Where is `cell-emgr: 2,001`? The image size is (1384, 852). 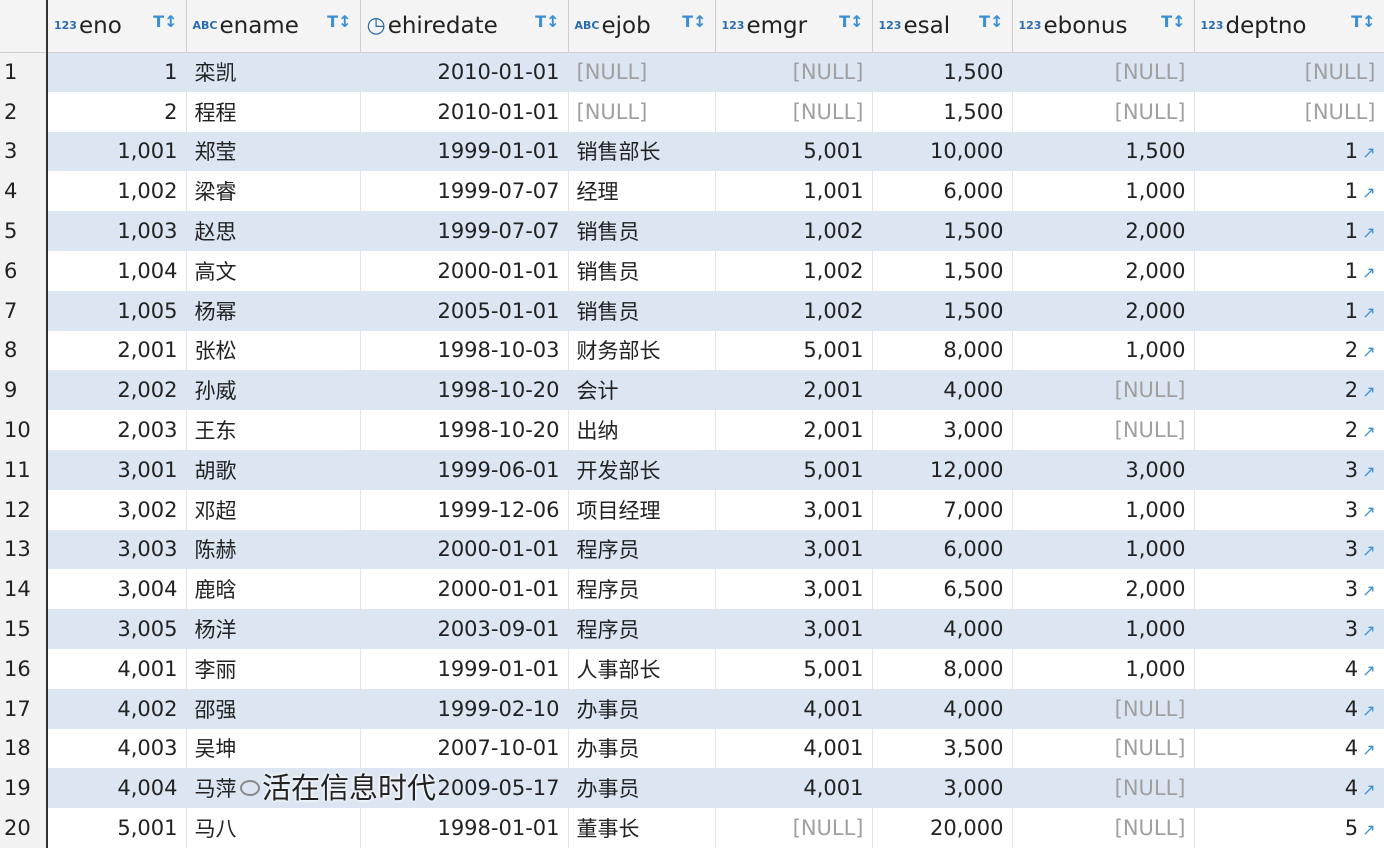 cell-emgr: 2,001 is located at coordinates (794, 390).